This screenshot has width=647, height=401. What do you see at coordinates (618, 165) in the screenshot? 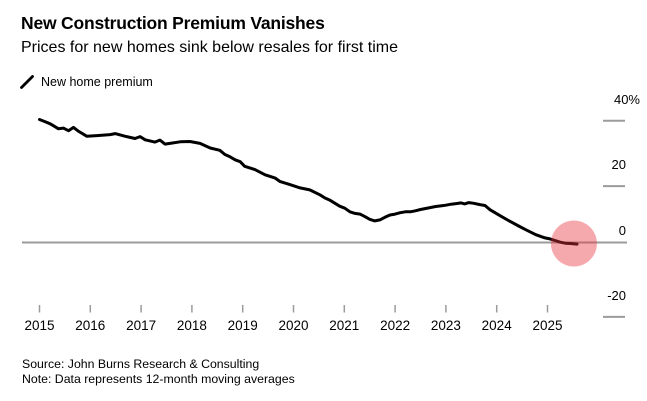
I see `y-axis-label: 20` at bounding box center [618, 165].